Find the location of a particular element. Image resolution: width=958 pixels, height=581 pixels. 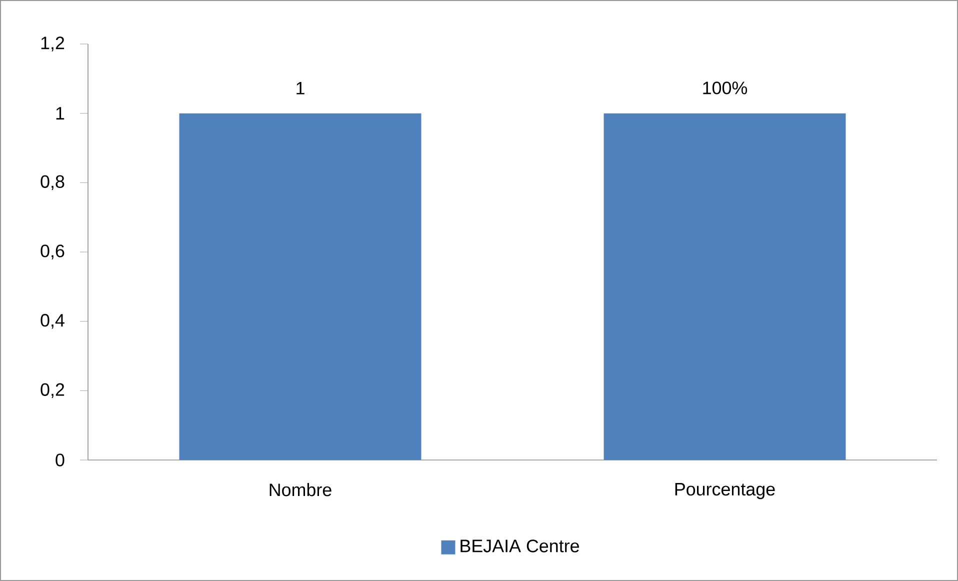

data-label: 100% is located at coordinates (725, 88).